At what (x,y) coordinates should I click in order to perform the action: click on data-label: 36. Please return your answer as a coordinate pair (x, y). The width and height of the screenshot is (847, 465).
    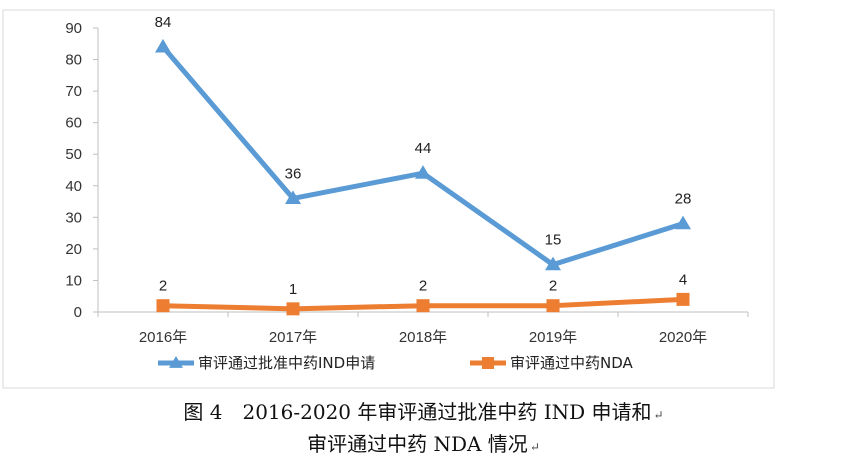
    Looking at the image, I should click on (293, 173).